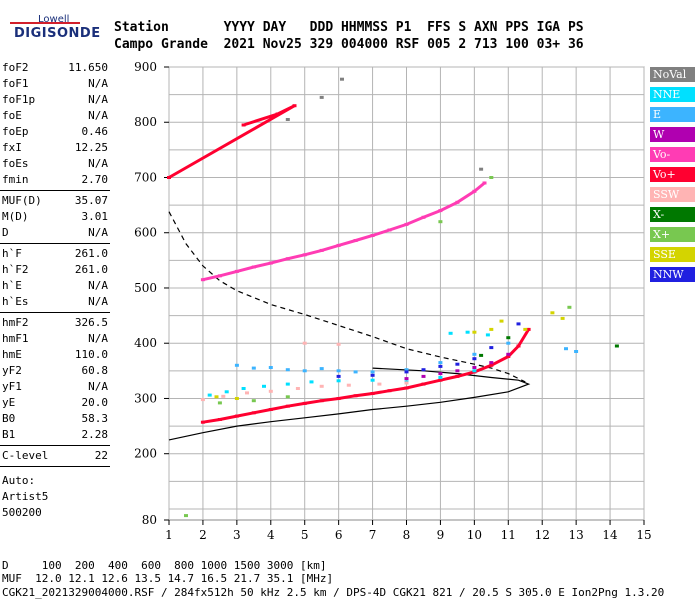  What do you see at coordinates (576, 535) in the screenshot?
I see `x-tick-label: 13` at bounding box center [576, 535].